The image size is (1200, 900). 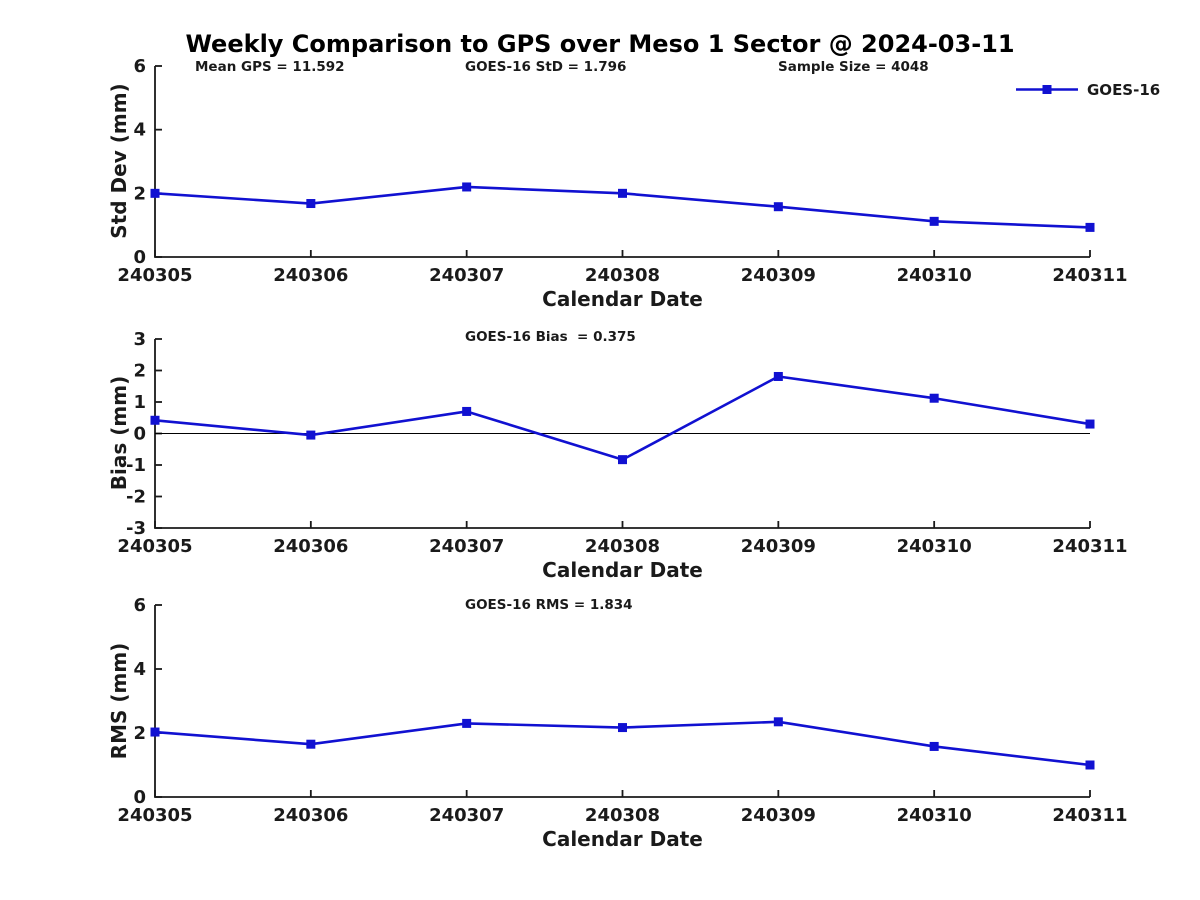 What do you see at coordinates (139, 339) in the screenshot?
I see `y-tick-label: 3` at bounding box center [139, 339].